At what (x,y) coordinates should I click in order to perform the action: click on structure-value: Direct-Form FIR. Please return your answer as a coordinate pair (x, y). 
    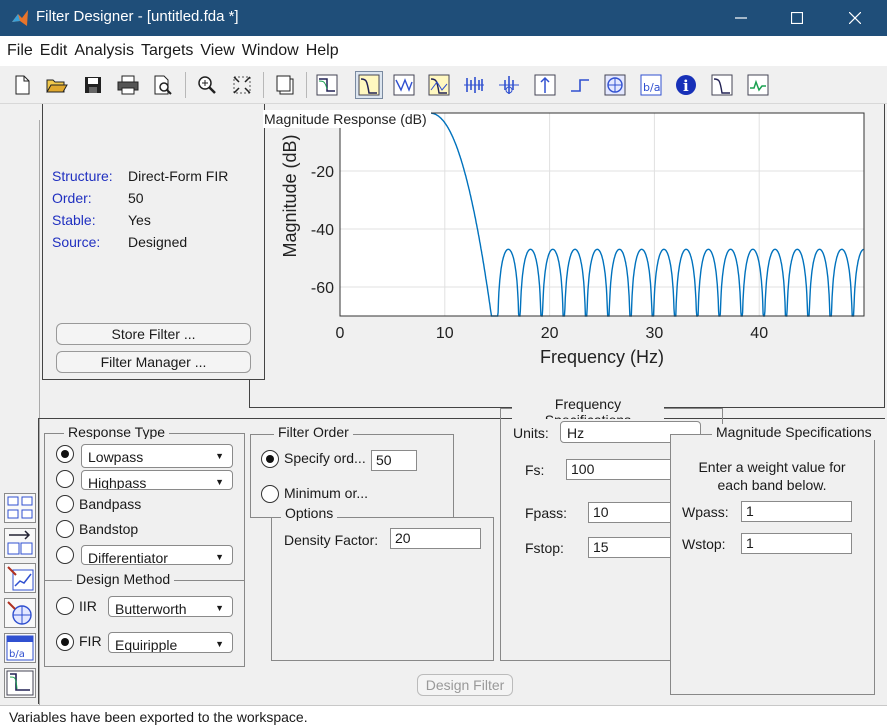
    Looking at the image, I should click on (178, 176).